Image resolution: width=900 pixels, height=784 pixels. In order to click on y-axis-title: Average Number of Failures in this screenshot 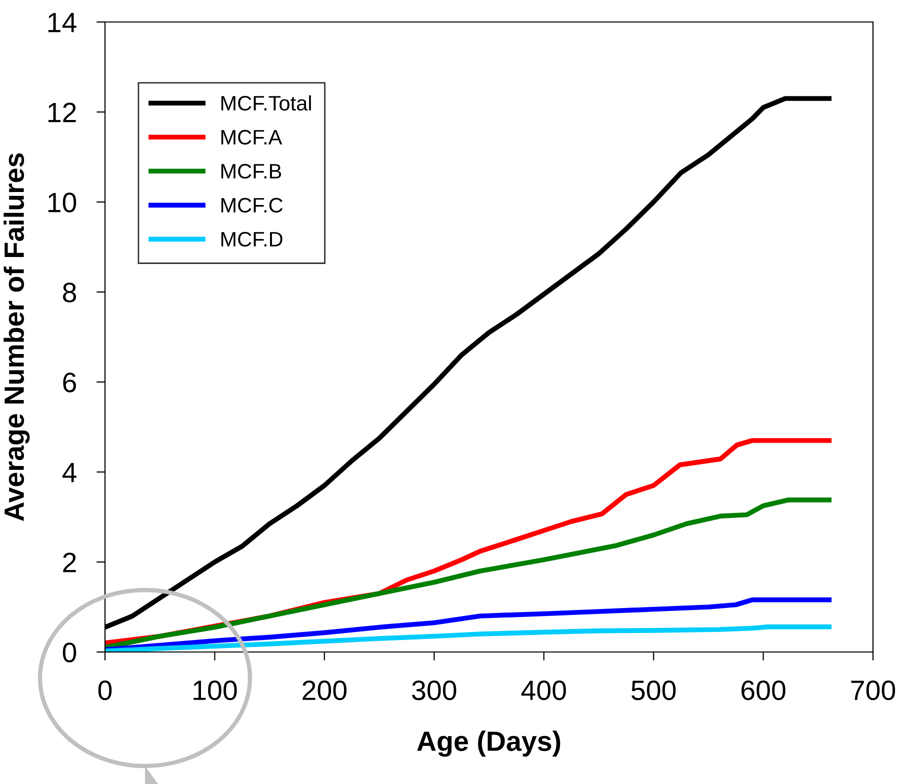, I will do `click(17, 337)`.